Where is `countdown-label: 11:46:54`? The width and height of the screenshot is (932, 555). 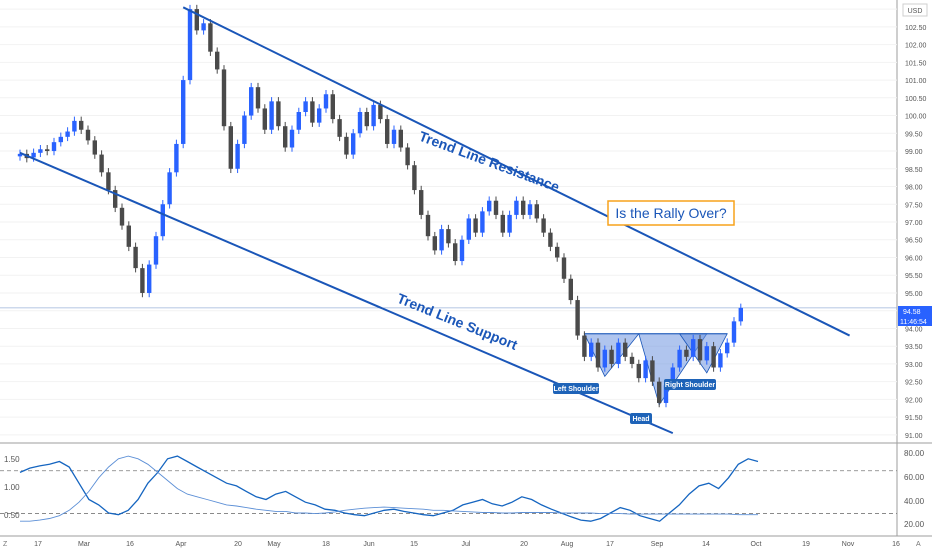
countdown-label: 11:46:54 is located at coordinates (913, 322).